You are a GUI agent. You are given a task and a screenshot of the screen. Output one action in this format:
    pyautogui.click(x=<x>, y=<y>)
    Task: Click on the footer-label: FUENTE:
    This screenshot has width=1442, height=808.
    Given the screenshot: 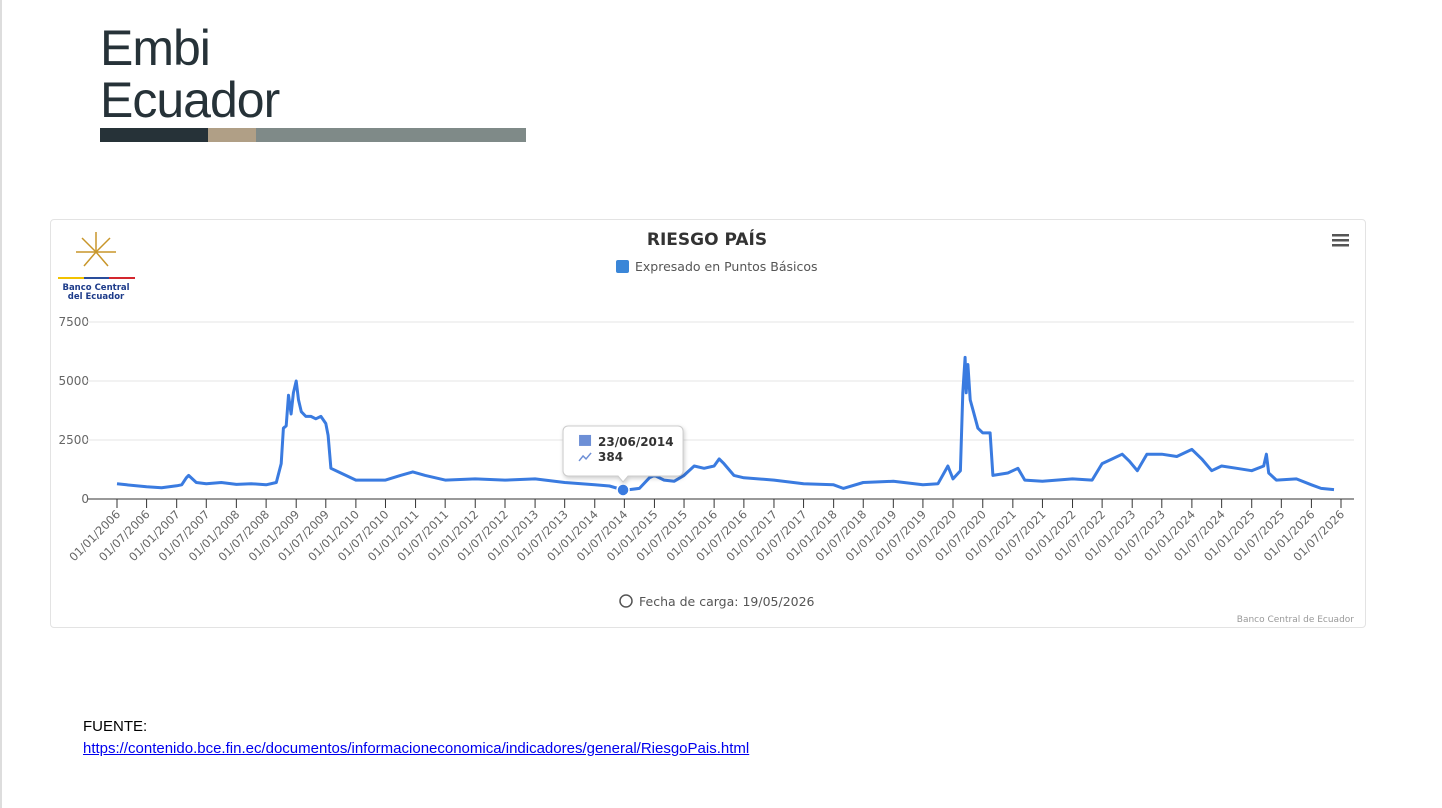 What is the action you would take?
    pyautogui.click(x=115, y=726)
    